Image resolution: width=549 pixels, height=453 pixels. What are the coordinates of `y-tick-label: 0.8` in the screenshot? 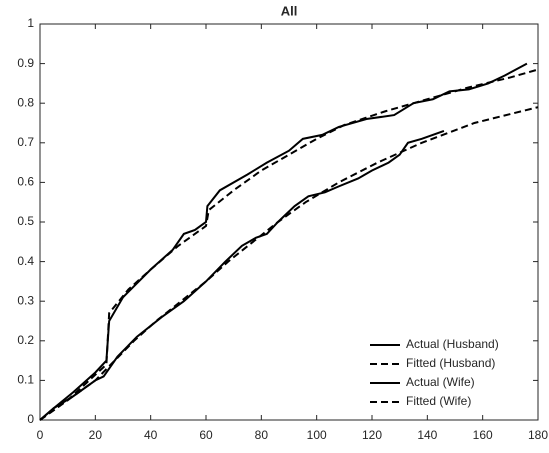 It's located at (25, 102).